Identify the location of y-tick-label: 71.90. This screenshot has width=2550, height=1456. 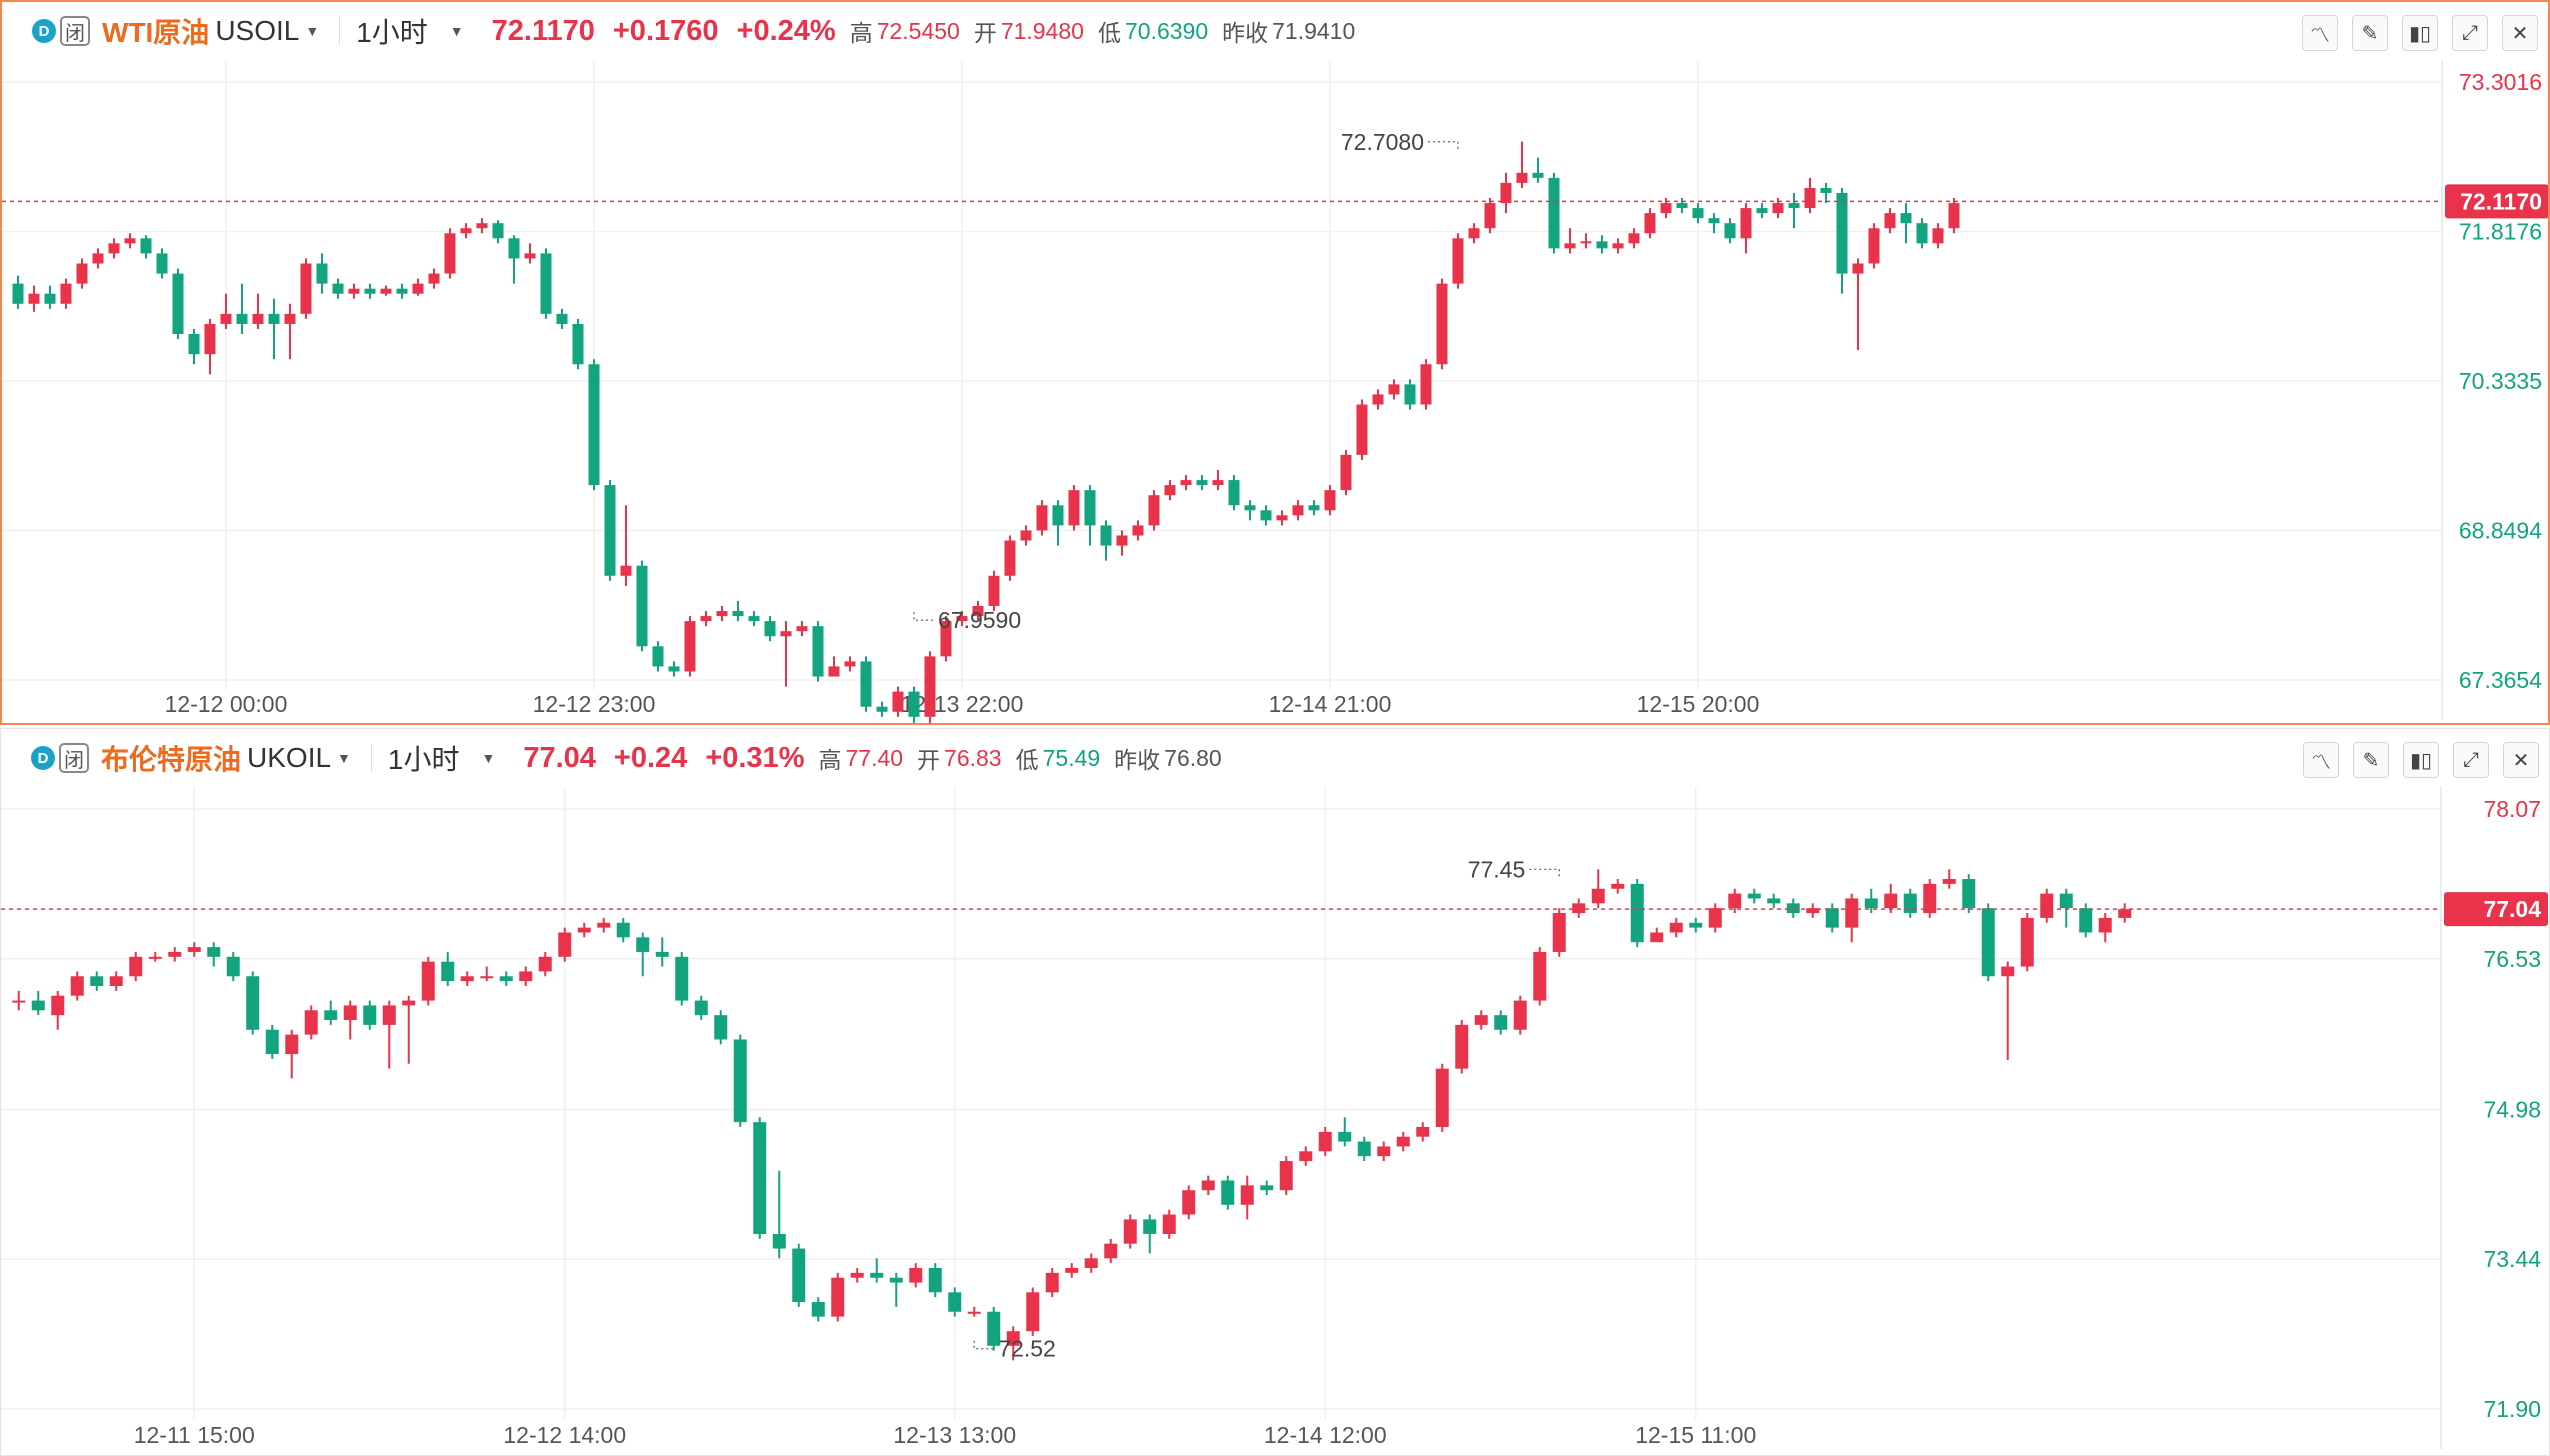
(2512, 1409).